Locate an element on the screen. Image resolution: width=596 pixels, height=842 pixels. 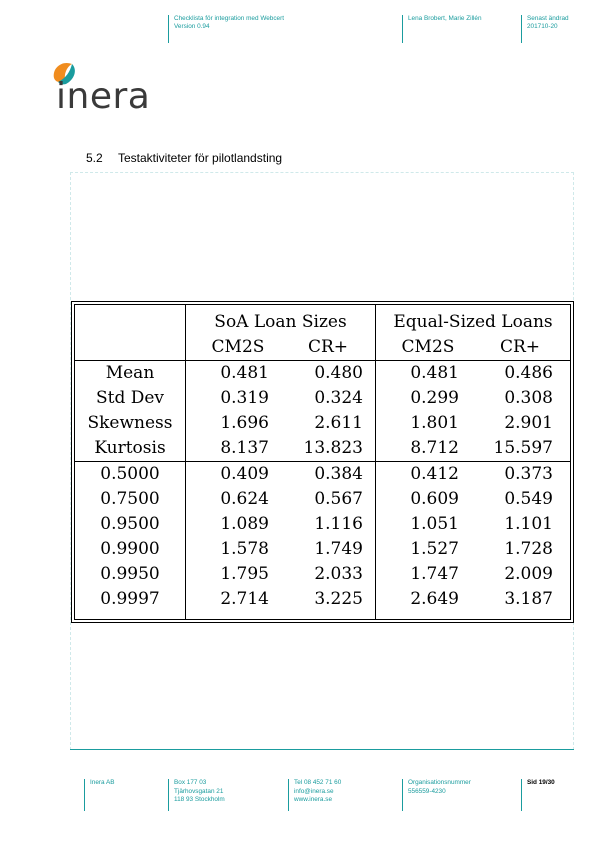
row-label: Mean is located at coordinates (130, 373).